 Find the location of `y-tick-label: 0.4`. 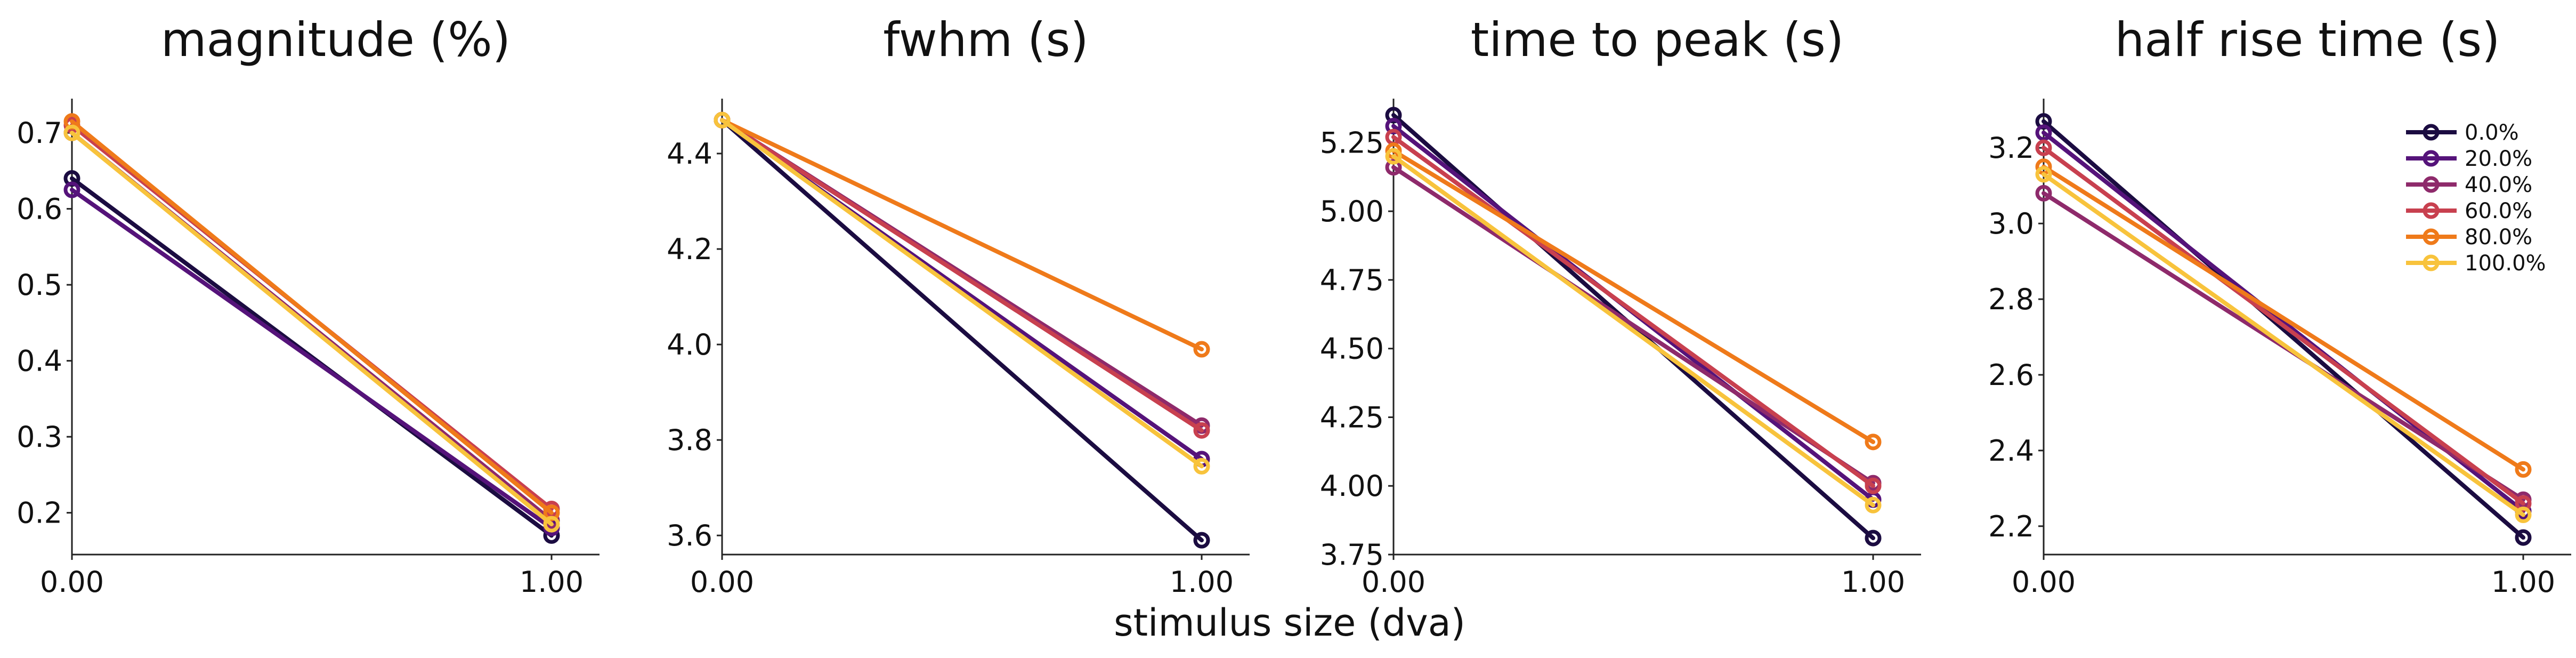

y-tick-label: 0.4 is located at coordinates (39, 361).